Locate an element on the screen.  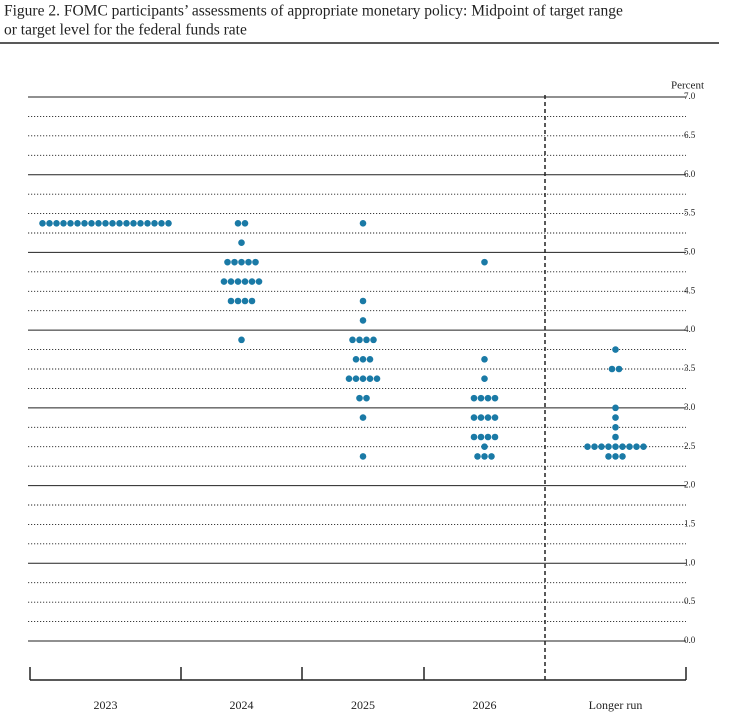
x-tick-label: 2023 is located at coordinates (106, 705).